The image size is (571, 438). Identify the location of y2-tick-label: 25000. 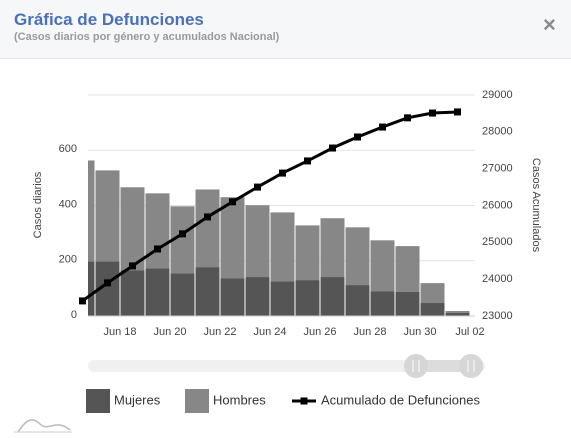
(497, 242).